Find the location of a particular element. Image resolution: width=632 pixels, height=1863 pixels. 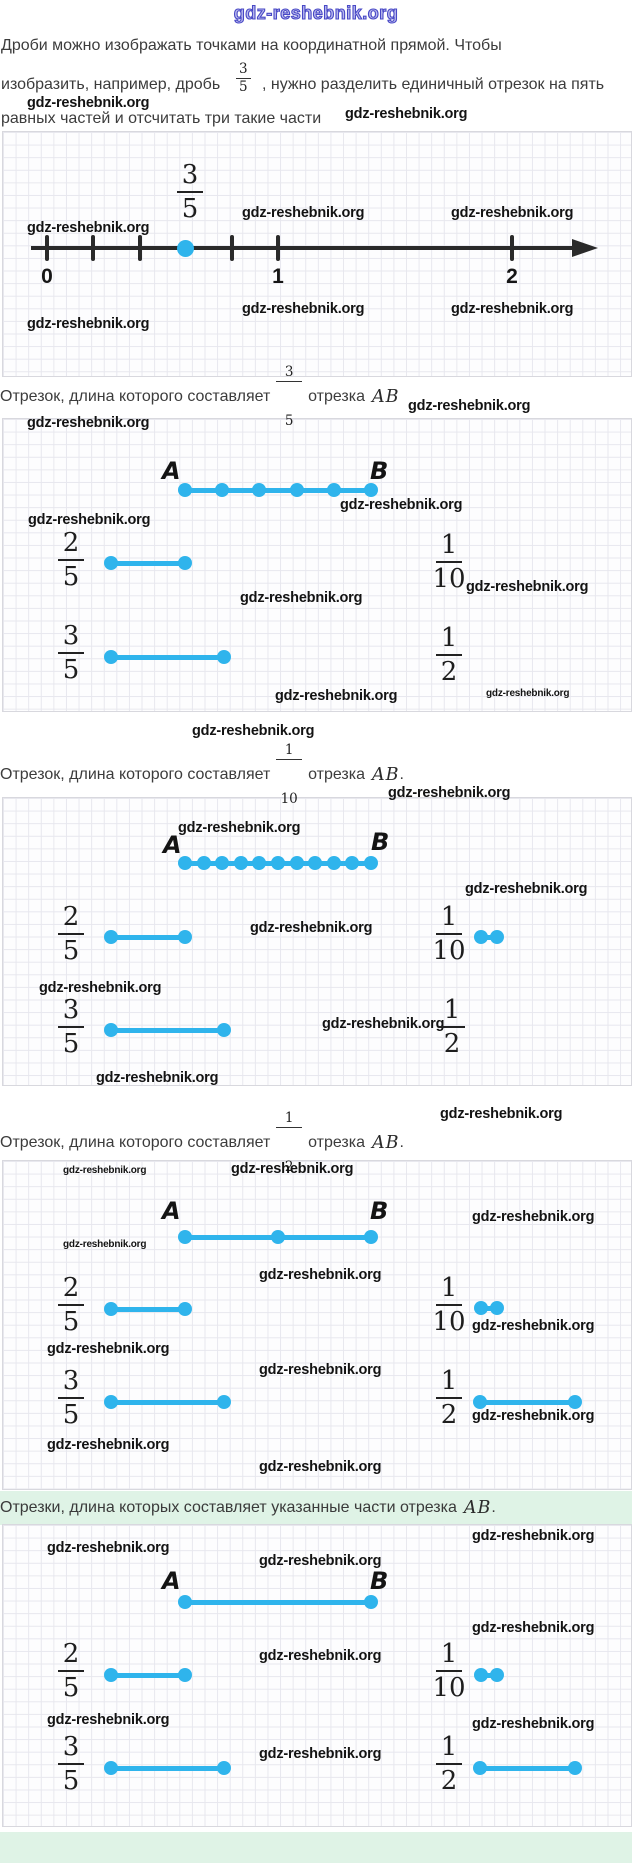

segment-AB-line is located at coordinates (278, 1602).